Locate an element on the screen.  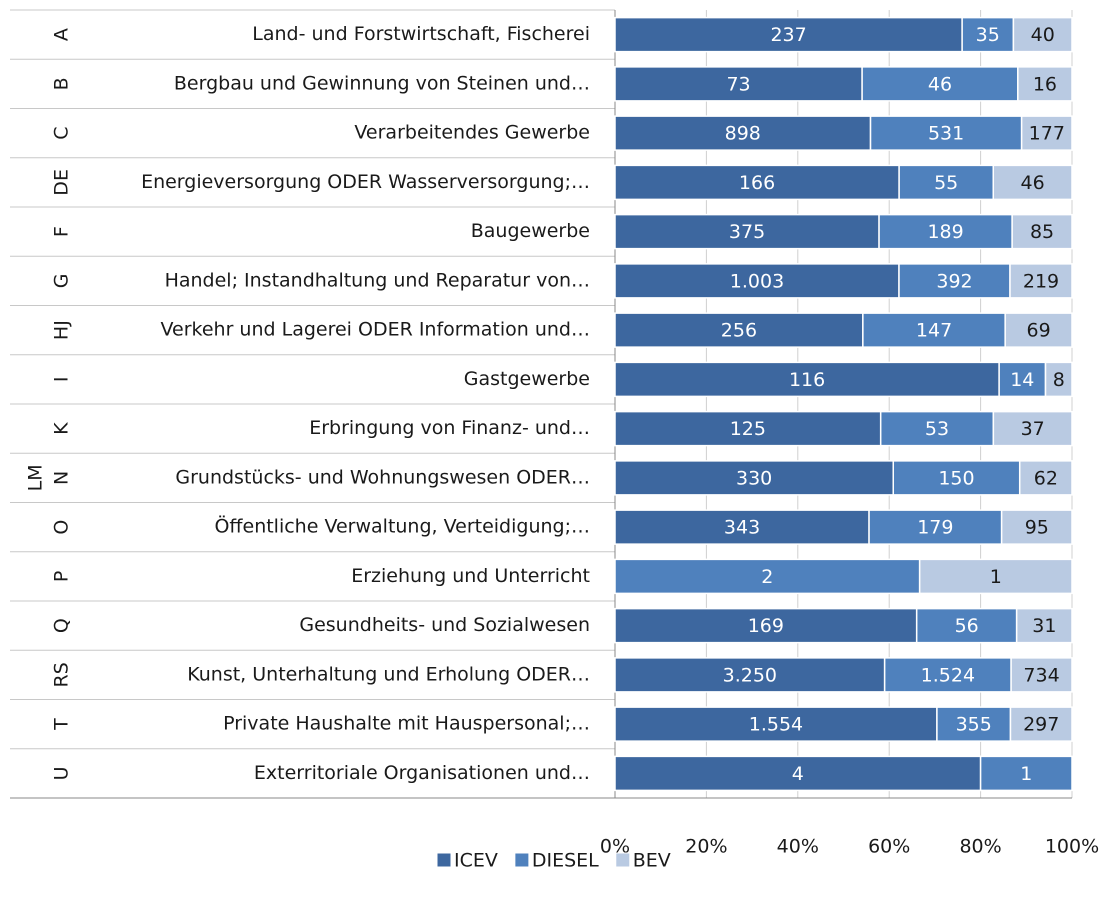
x-tick-label: 100% is located at coordinates (1072, 847).